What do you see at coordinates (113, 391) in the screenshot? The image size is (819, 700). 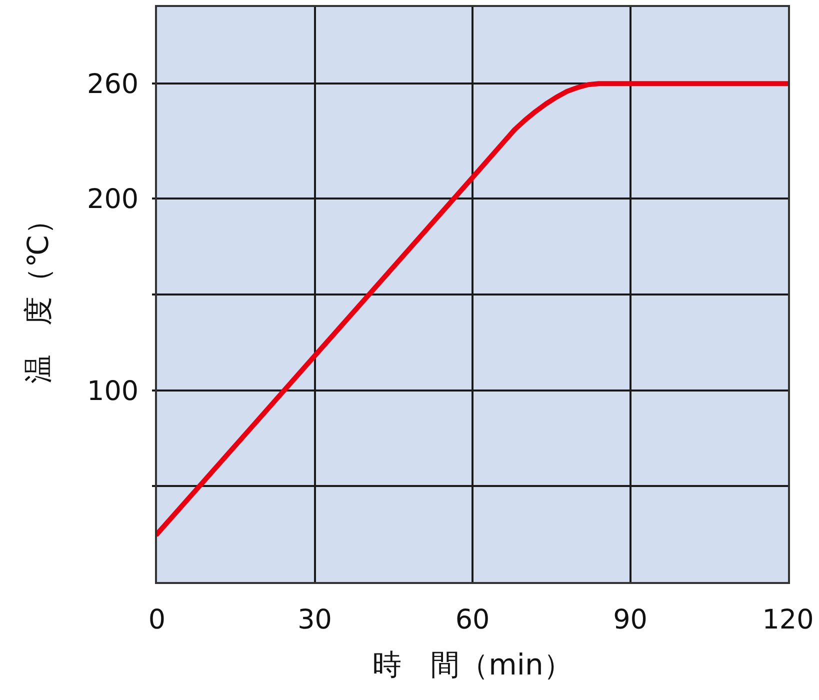 I see `y-tick-label: 100` at bounding box center [113, 391].